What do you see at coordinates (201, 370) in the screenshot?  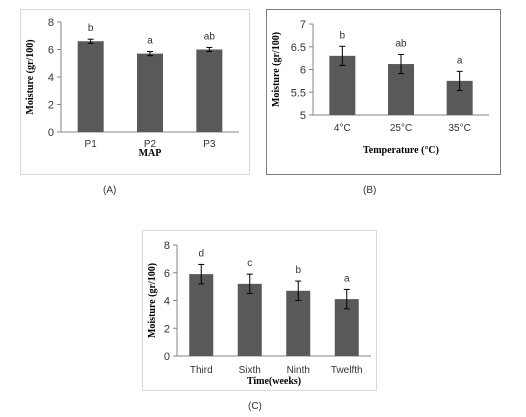 I see `x-tick-label: Third` at bounding box center [201, 370].